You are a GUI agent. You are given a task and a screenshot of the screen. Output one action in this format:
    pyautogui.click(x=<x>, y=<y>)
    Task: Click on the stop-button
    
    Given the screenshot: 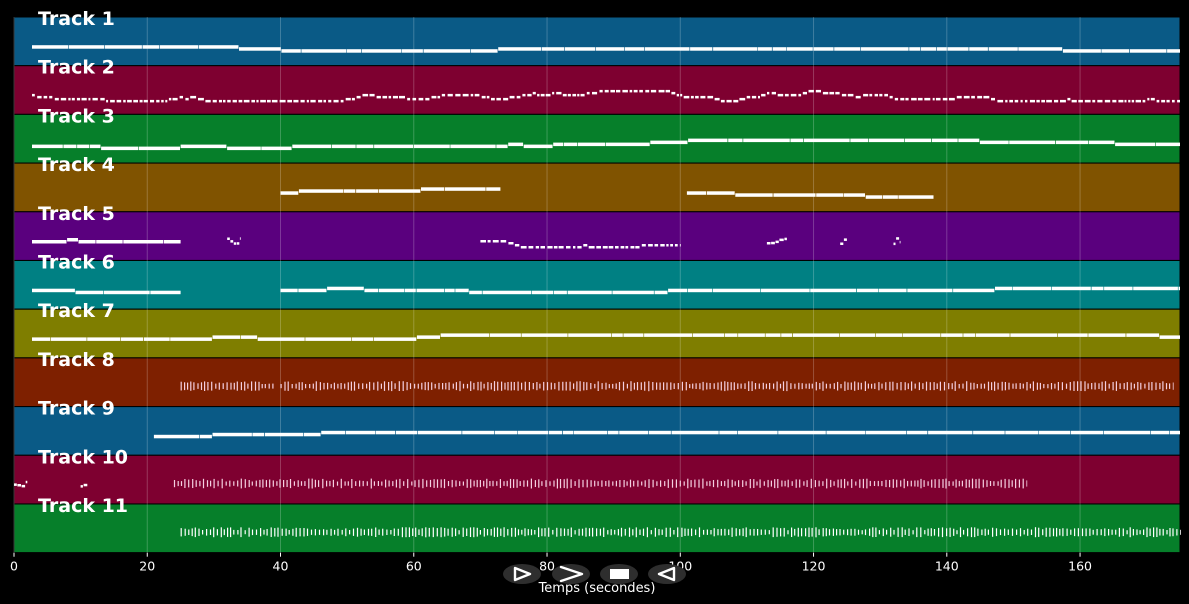 What is the action you would take?
    pyautogui.click(x=619, y=574)
    